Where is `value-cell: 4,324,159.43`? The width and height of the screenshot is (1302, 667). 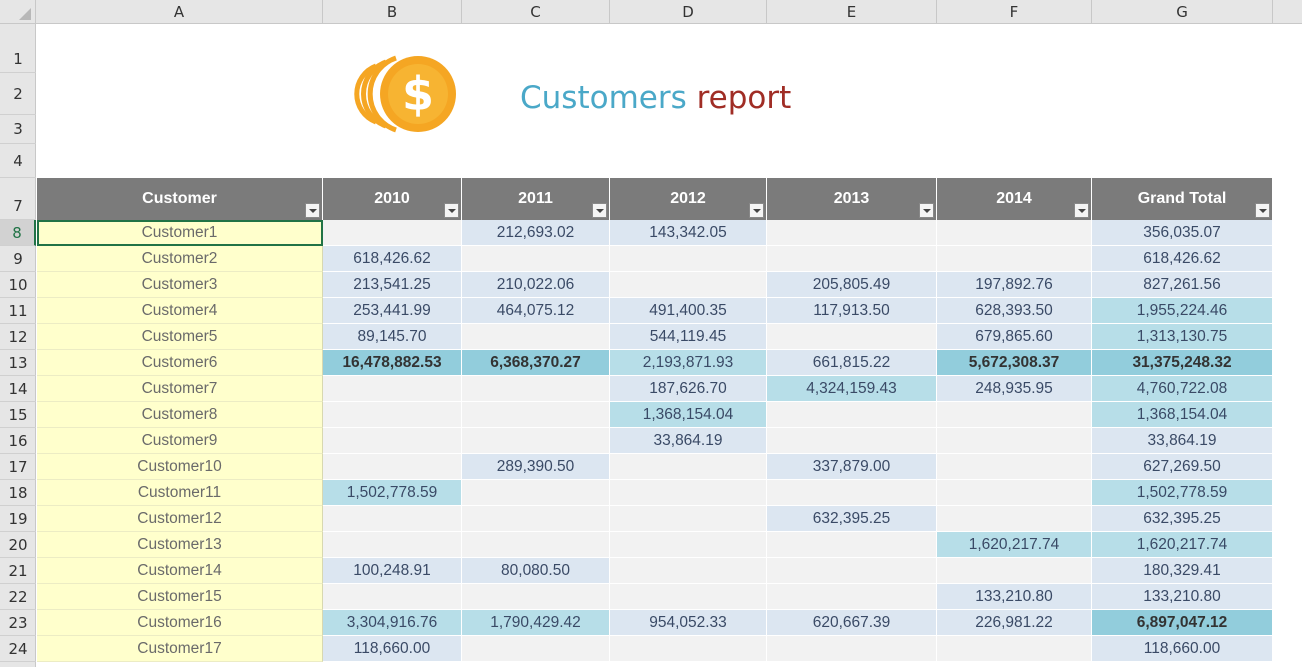
value-cell: 4,324,159.43 is located at coordinates (852, 389).